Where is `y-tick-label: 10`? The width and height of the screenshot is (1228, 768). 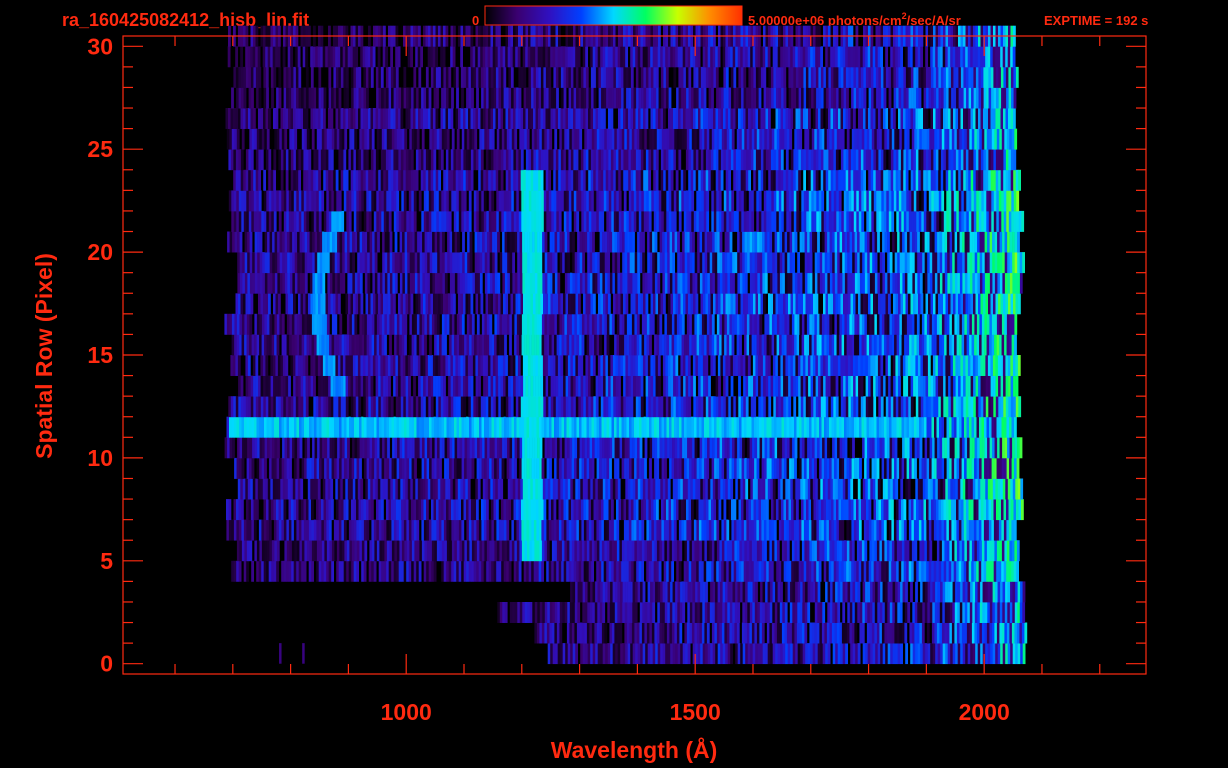
y-tick-label: 10 is located at coordinates (100, 458).